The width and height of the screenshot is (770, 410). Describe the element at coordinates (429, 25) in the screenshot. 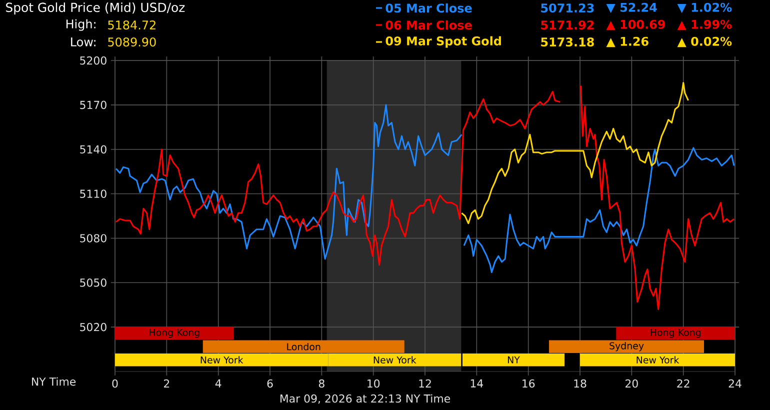

I see `legend-label: 06 Mar Close` at that location.